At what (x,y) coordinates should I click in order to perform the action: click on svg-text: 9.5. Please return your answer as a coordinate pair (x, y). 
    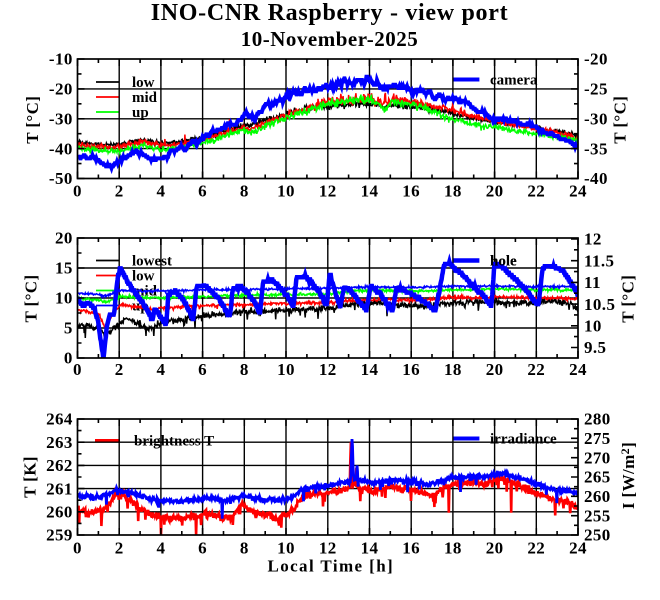
    Looking at the image, I should click on (595, 347).